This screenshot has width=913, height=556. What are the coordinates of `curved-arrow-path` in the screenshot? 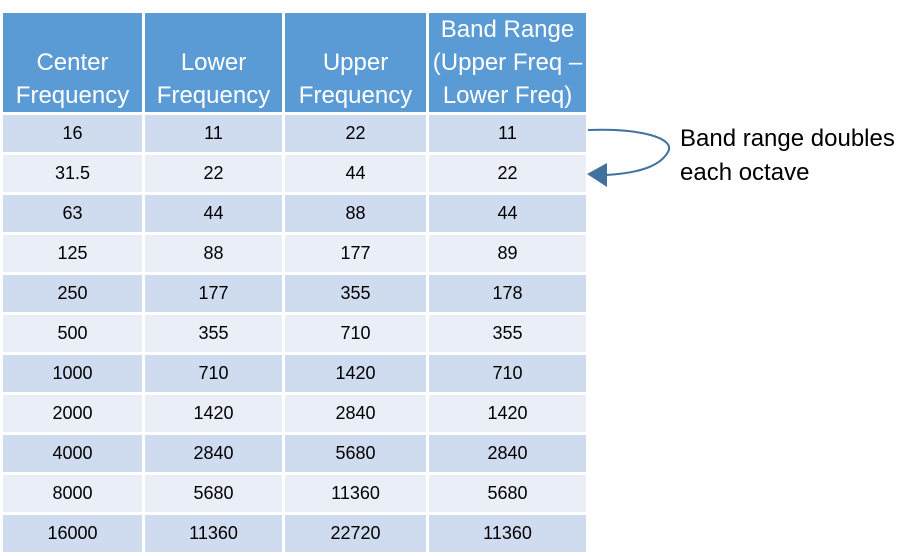 It's located at (629, 152).